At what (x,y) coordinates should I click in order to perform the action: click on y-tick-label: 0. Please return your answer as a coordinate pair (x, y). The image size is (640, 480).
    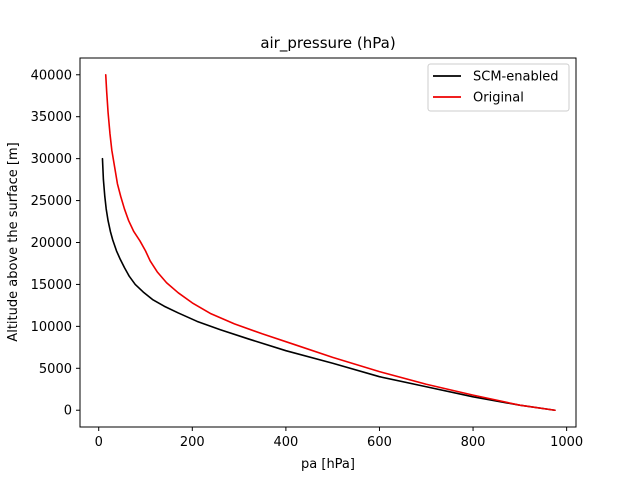
    Looking at the image, I should click on (68, 411).